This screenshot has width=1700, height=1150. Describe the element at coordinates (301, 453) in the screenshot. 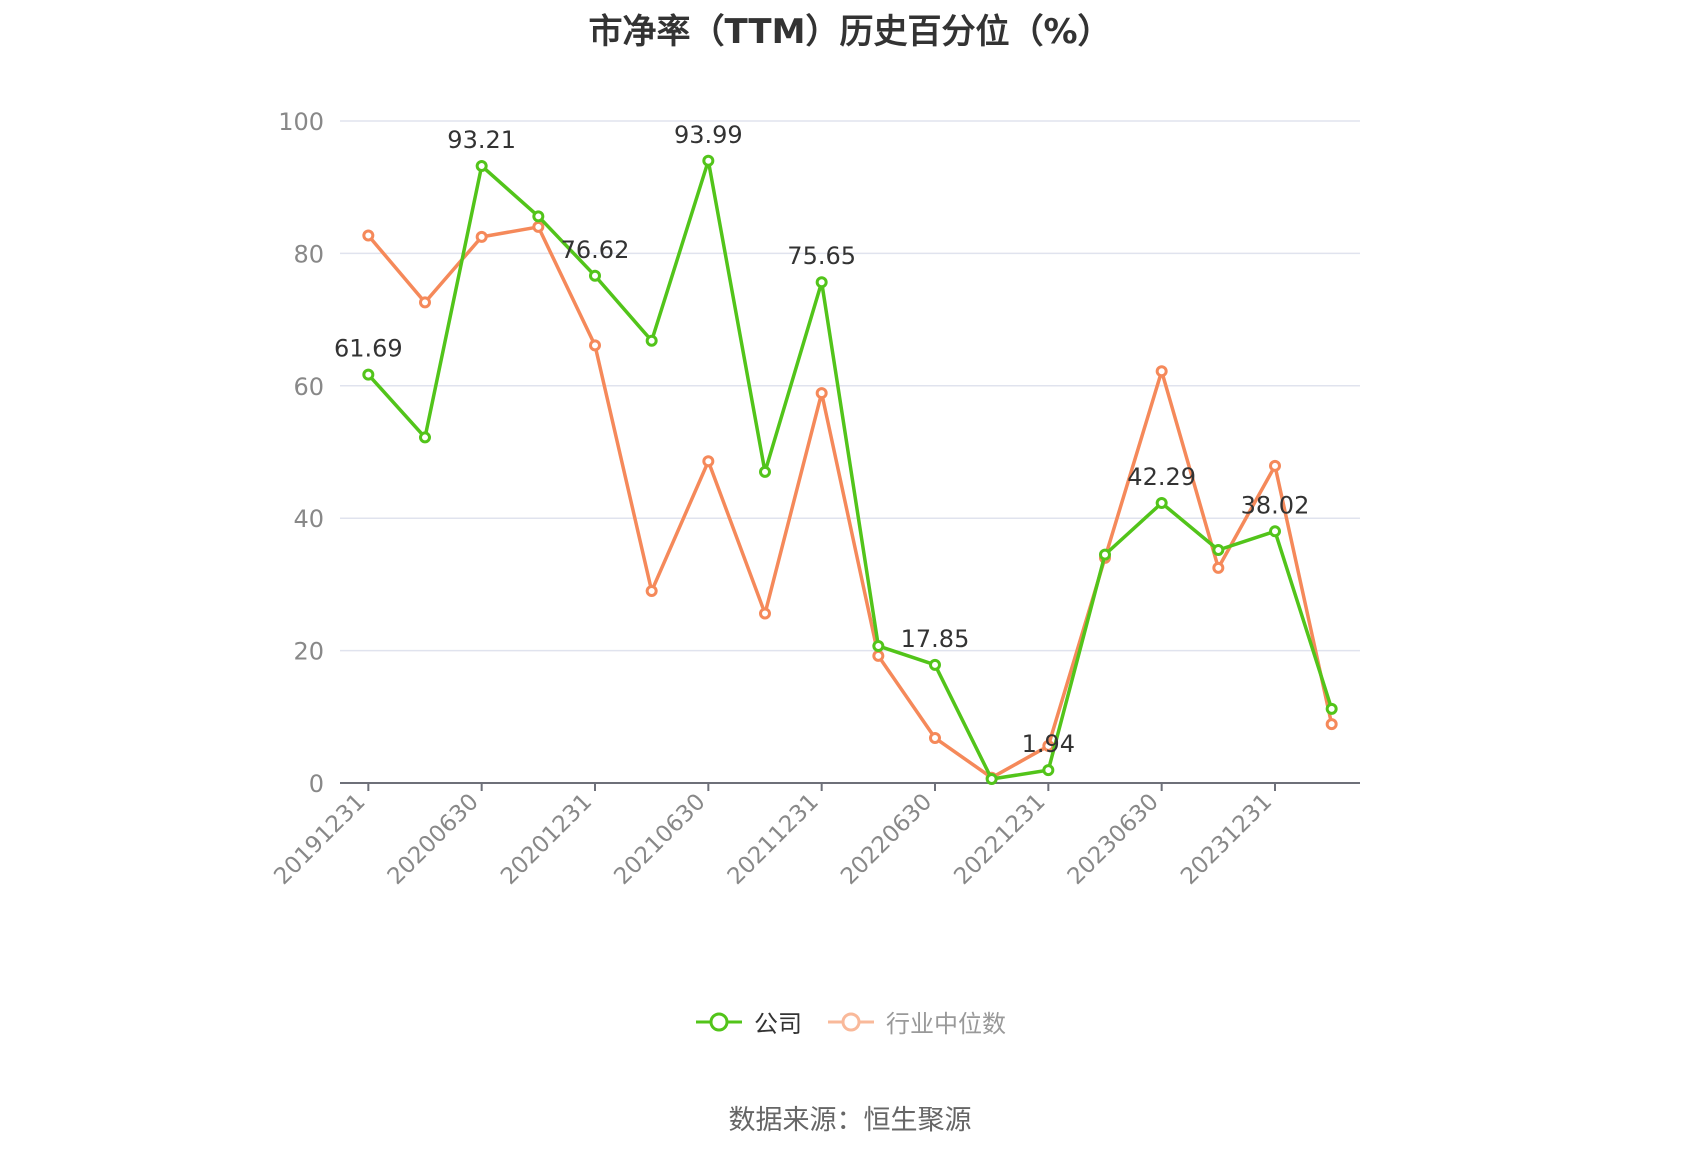

I see `y-axis-ticks: 0 20 40 60 80 100` at that location.